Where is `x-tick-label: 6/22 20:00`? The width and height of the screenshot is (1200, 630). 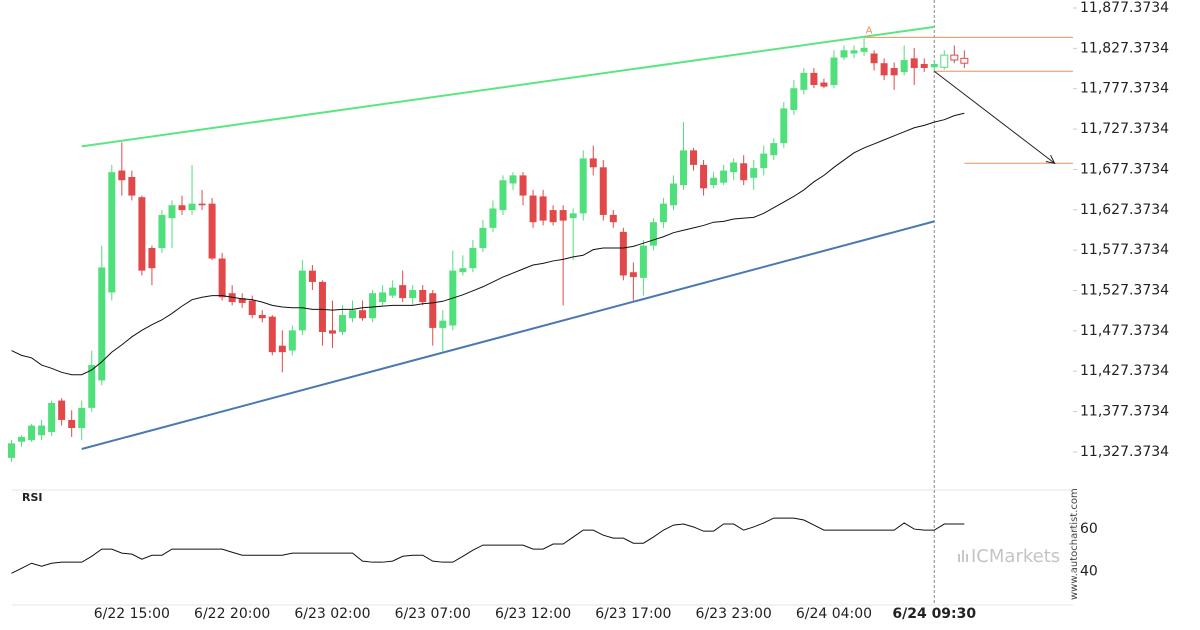
x-tick-label: 6/22 20:00 is located at coordinates (232, 614).